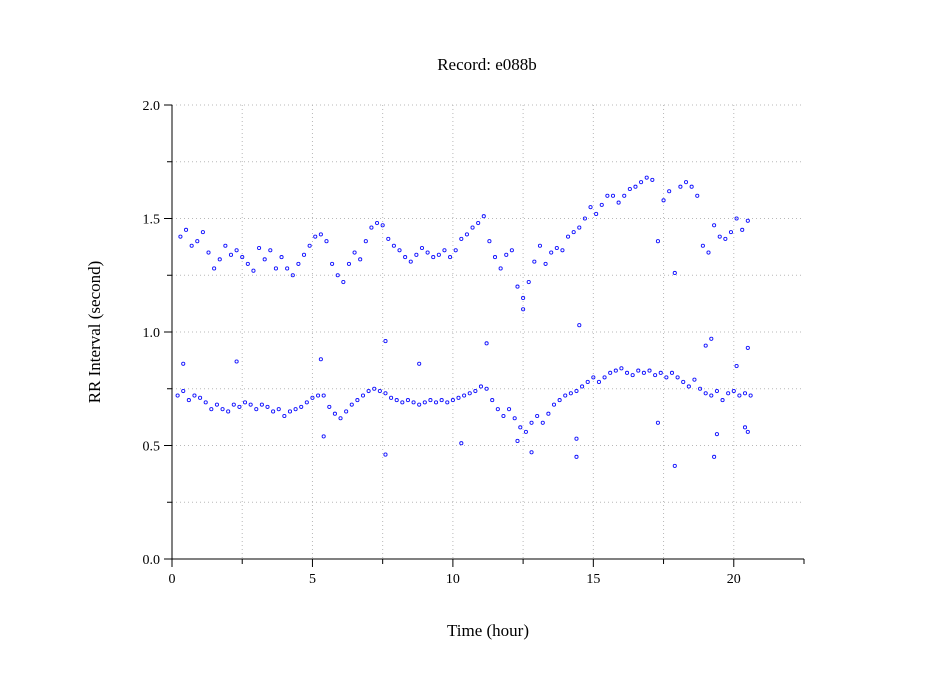  I want to click on y-axis-label: RR Interval (second), so click(94, 332).